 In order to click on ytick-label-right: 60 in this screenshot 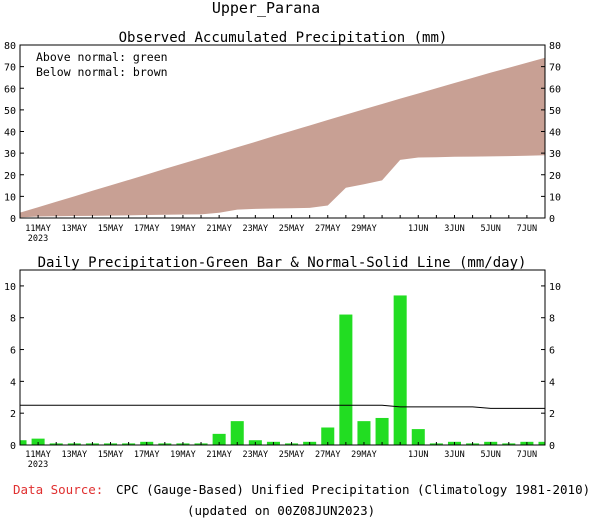, I will do `click(555, 89)`.